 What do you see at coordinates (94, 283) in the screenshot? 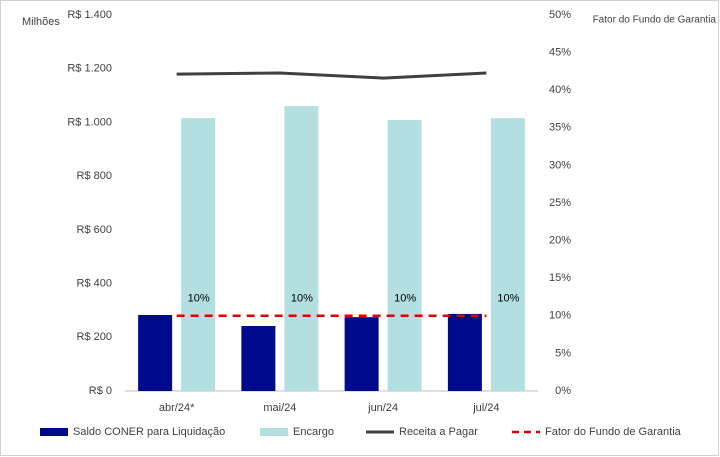
I see `y-tick-label: R$ 400` at bounding box center [94, 283].